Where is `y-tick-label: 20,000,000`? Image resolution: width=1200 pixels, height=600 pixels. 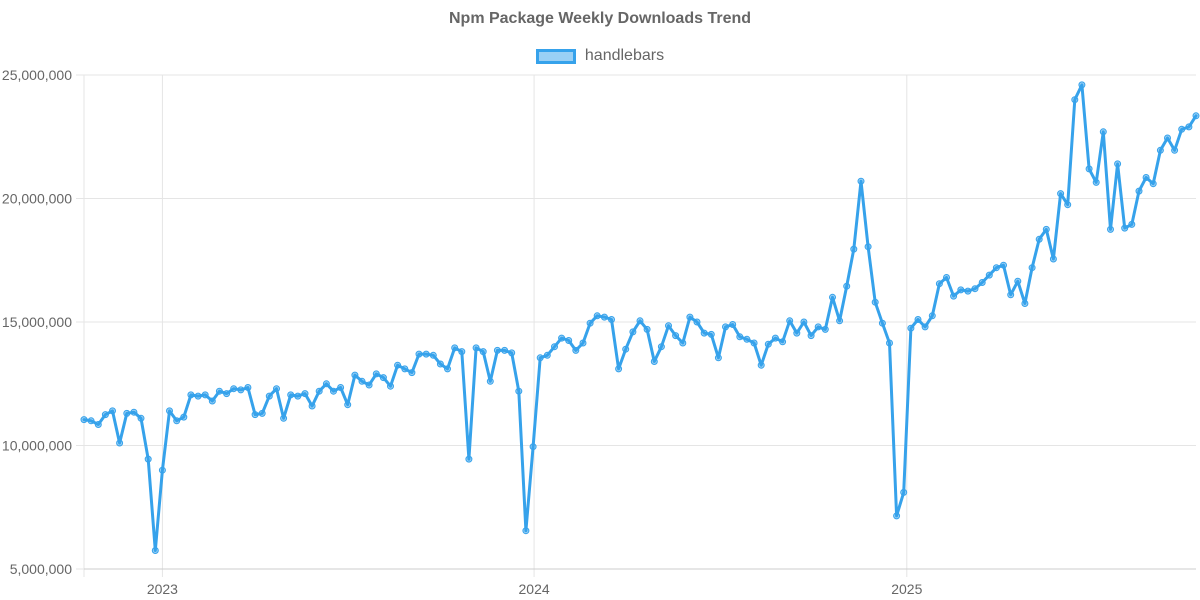 y-tick-label: 20,000,000 is located at coordinates (37, 199).